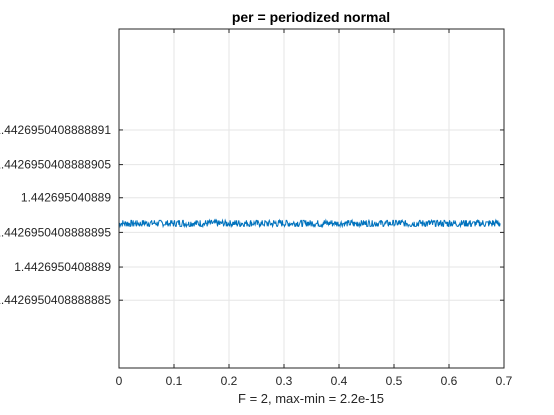 This screenshot has height=415, width=554. I want to click on x-tick-label: 0.3, so click(284, 381).